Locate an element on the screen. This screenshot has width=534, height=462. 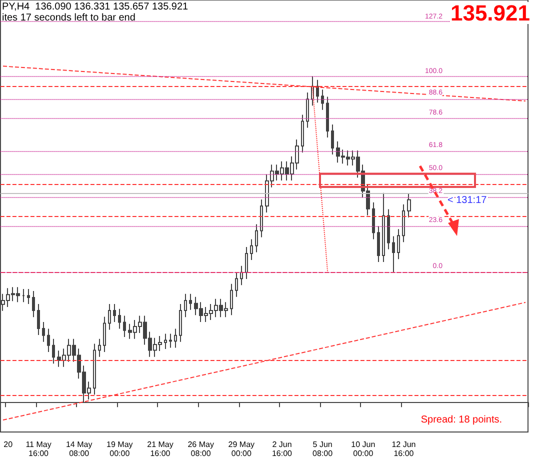
x-tick-label: 11 May 16:00 is located at coordinates (39, 449).